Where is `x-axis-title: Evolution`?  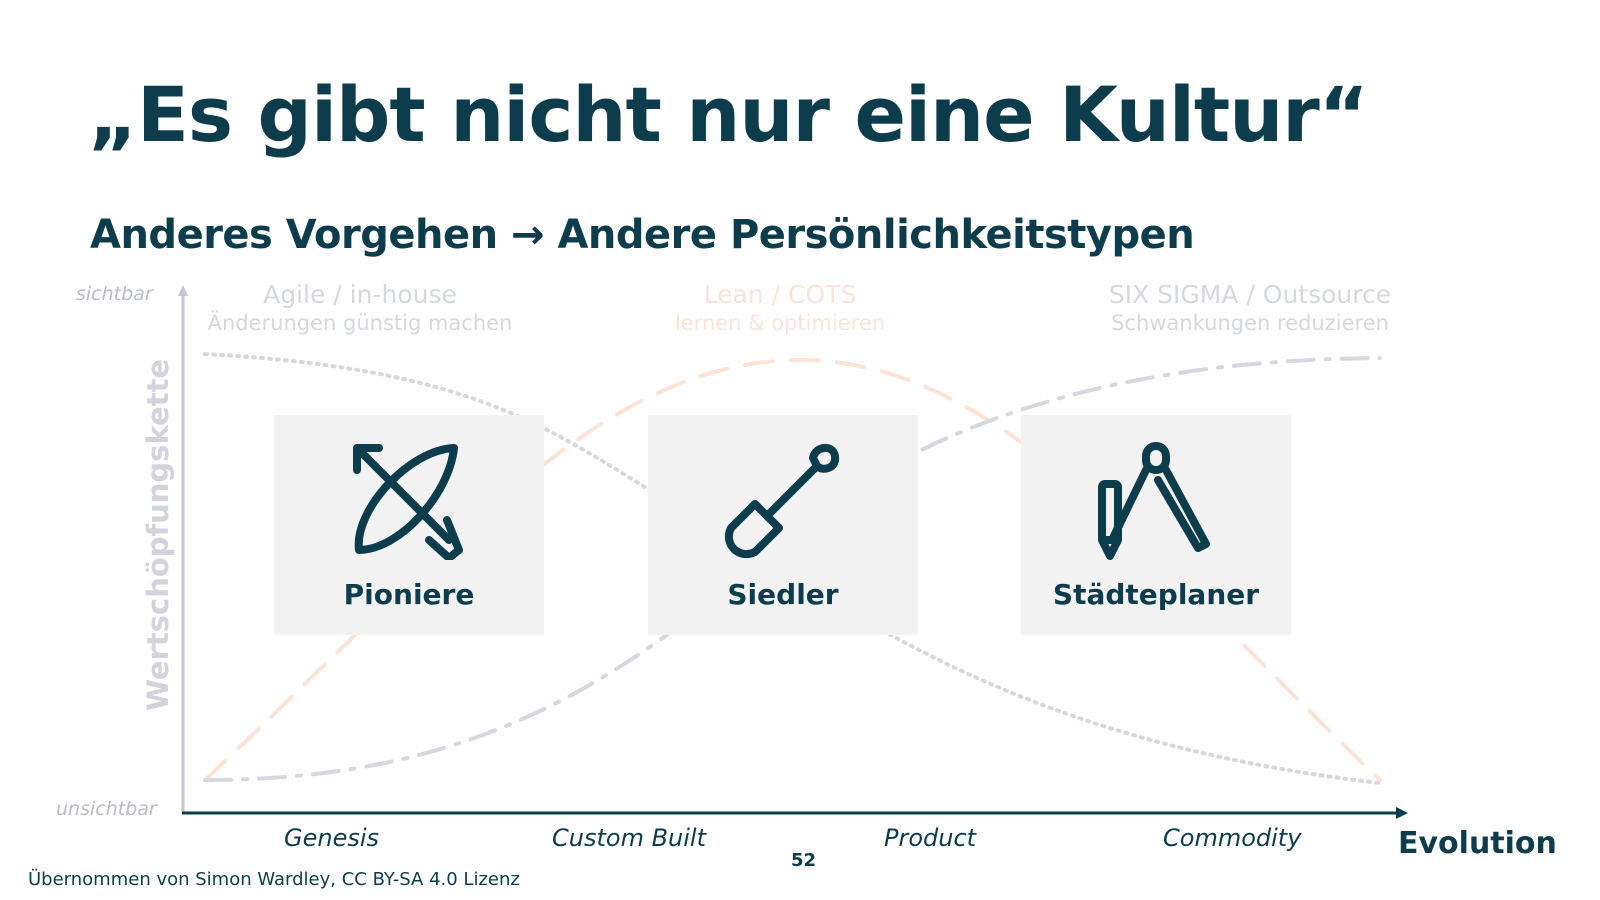
x-axis-title: Evolution is located at coordinates (1477, 843).